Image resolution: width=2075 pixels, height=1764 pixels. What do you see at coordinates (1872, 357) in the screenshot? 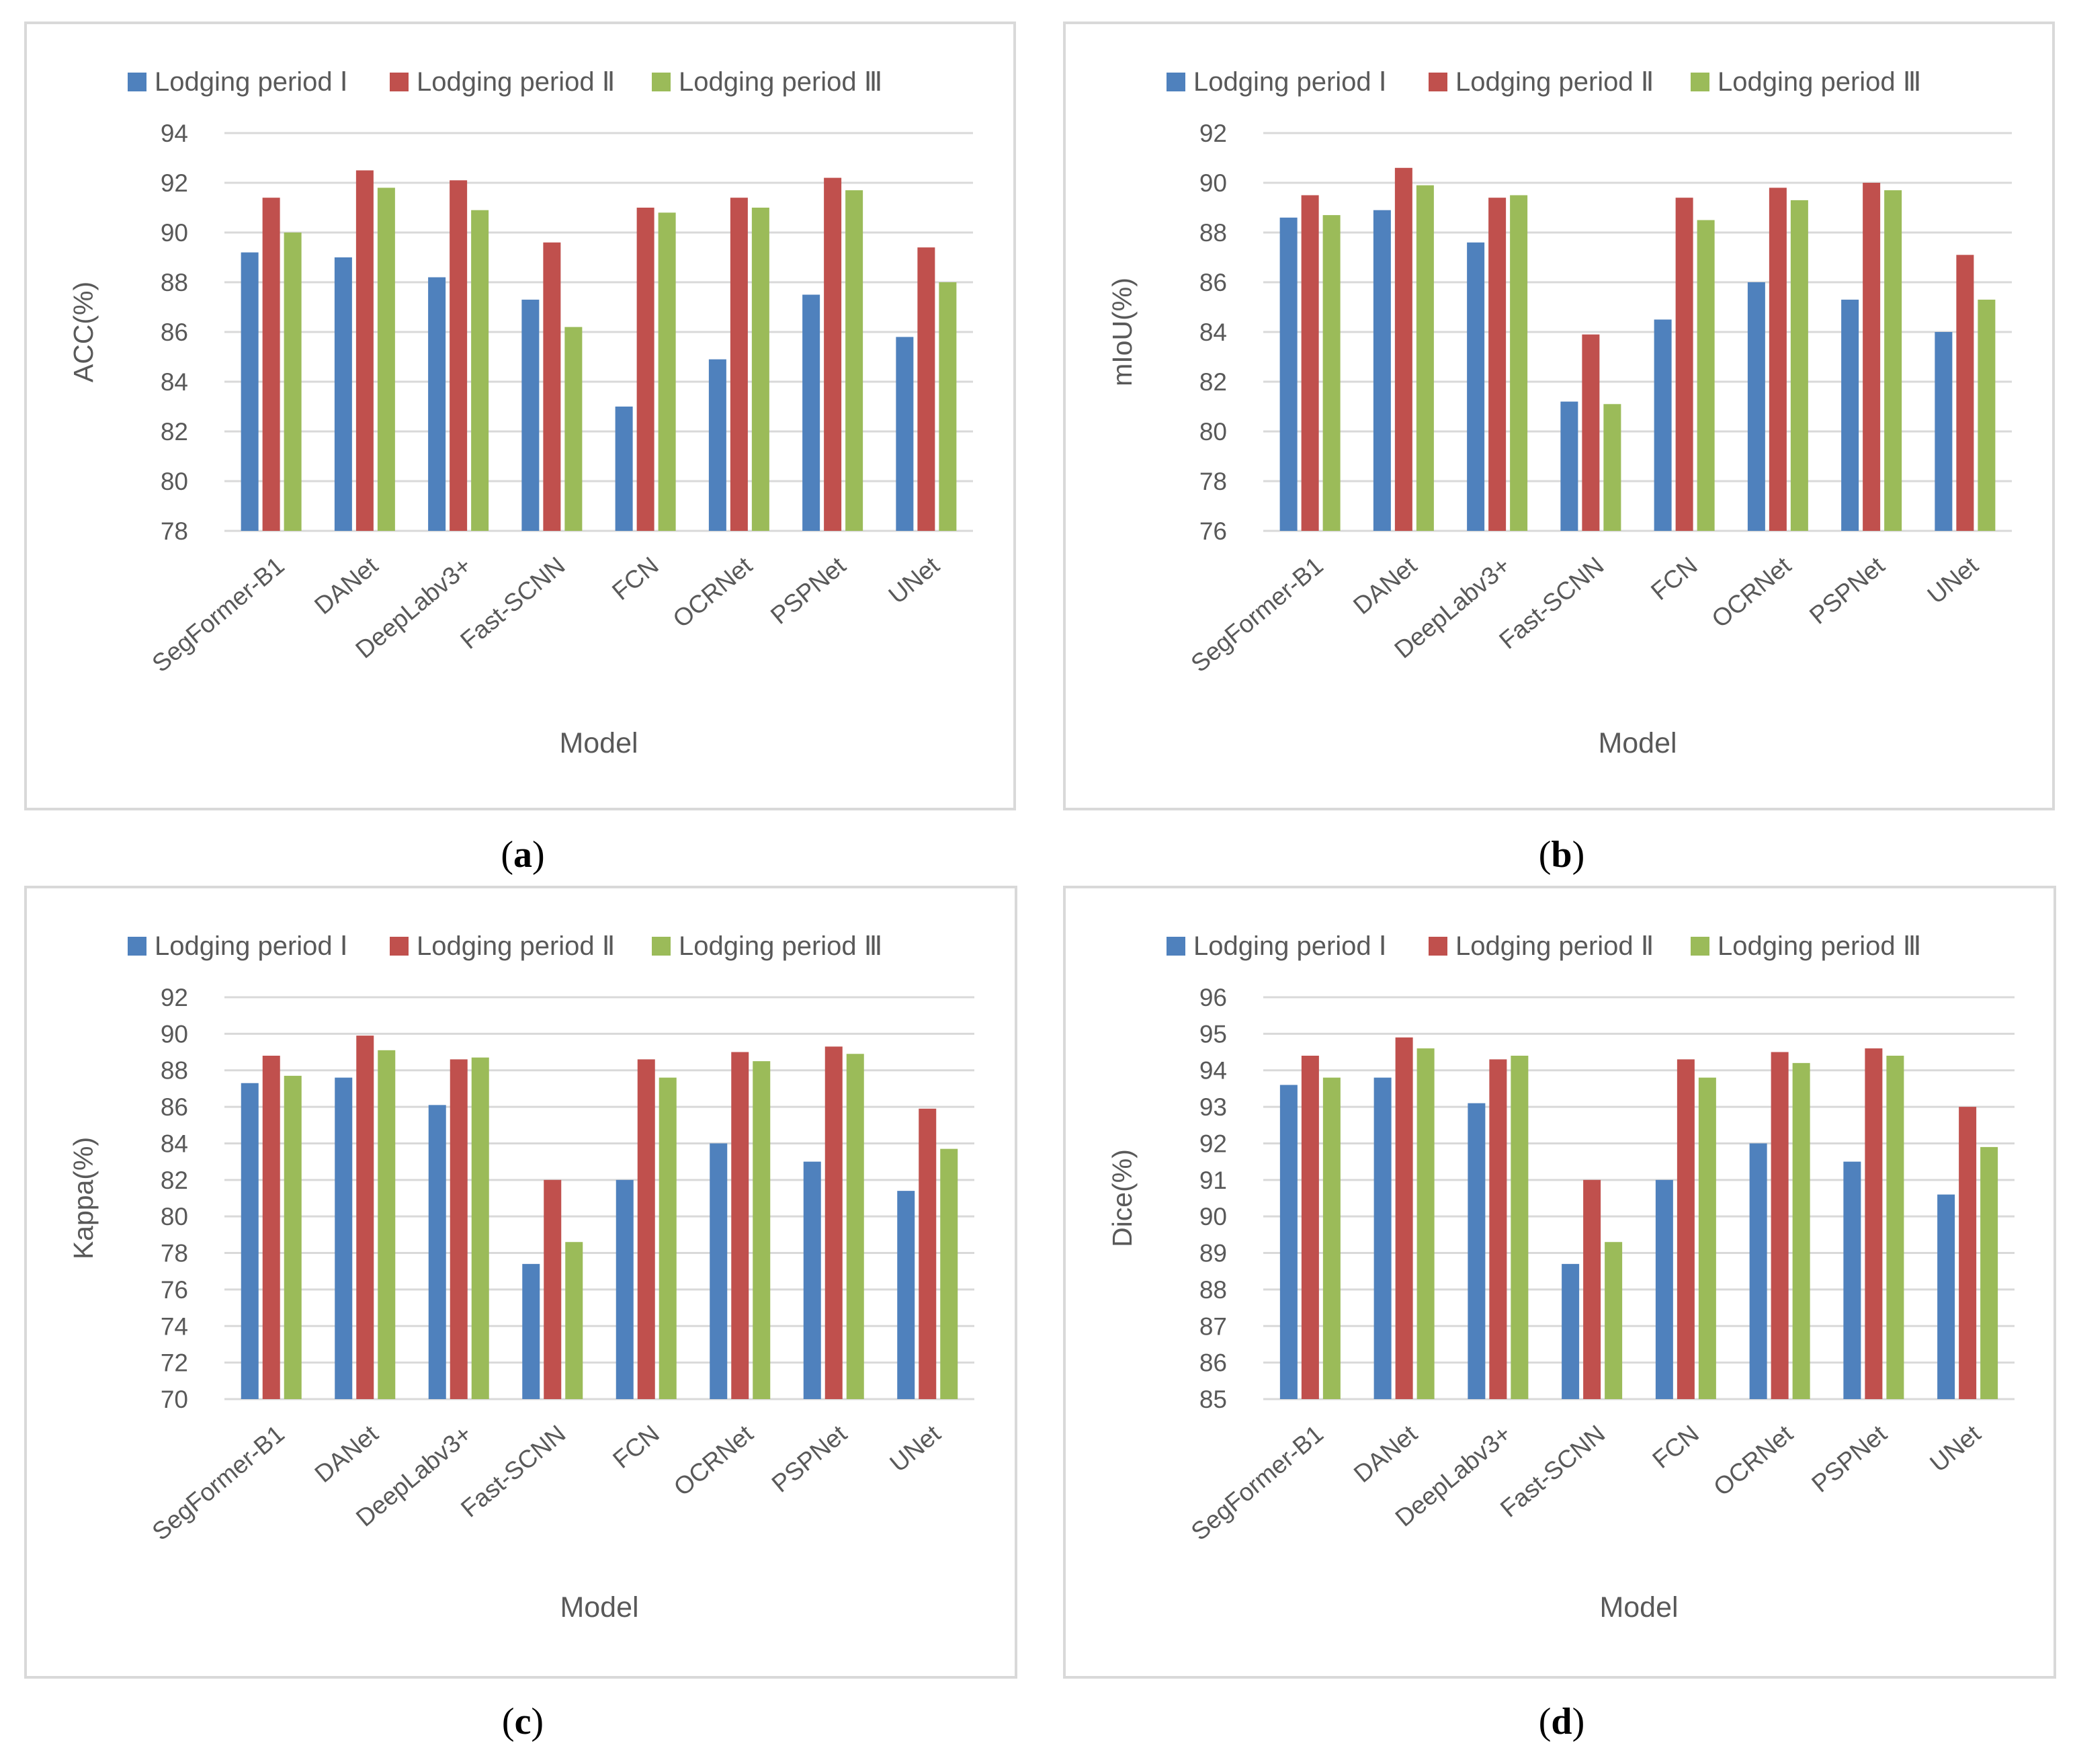
I see `bar-b-PSPNet-s2` at bounding box center [1872, 357].